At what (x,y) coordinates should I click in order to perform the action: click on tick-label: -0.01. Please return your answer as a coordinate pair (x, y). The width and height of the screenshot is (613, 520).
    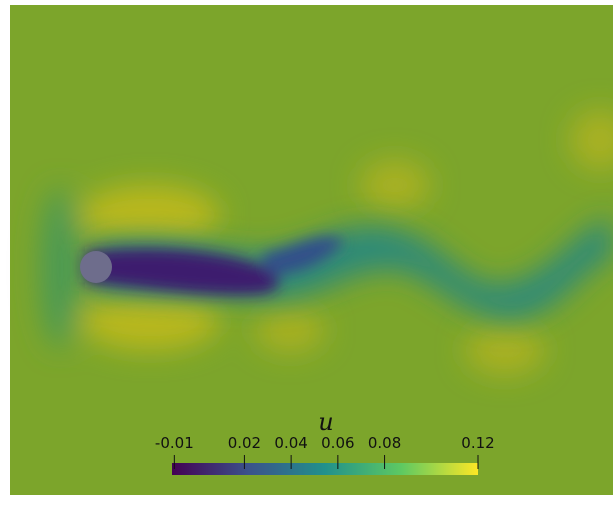
    Looking at the image, I should click on (174, 443).